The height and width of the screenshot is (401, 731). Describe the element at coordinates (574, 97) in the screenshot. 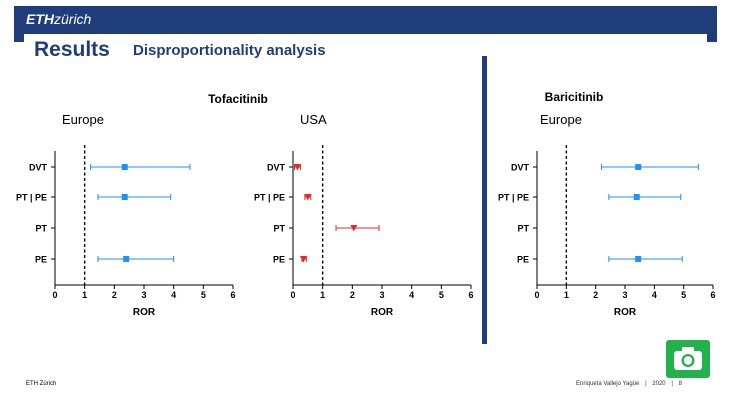

I see `drug-title-baricitinib: Baricitinib` at that location.